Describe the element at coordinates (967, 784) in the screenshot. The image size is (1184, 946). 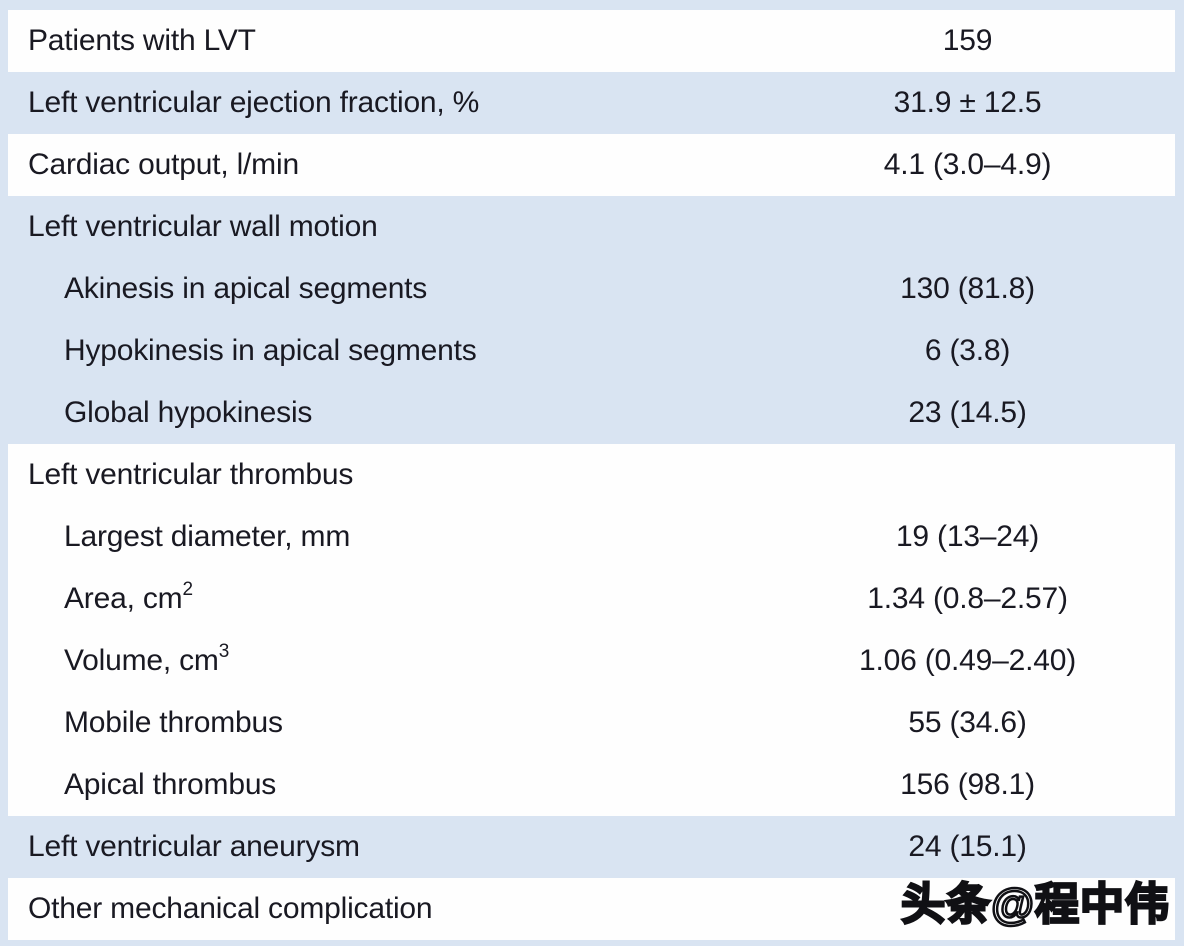
I see `row-value: 156 (98.1)` at that location.